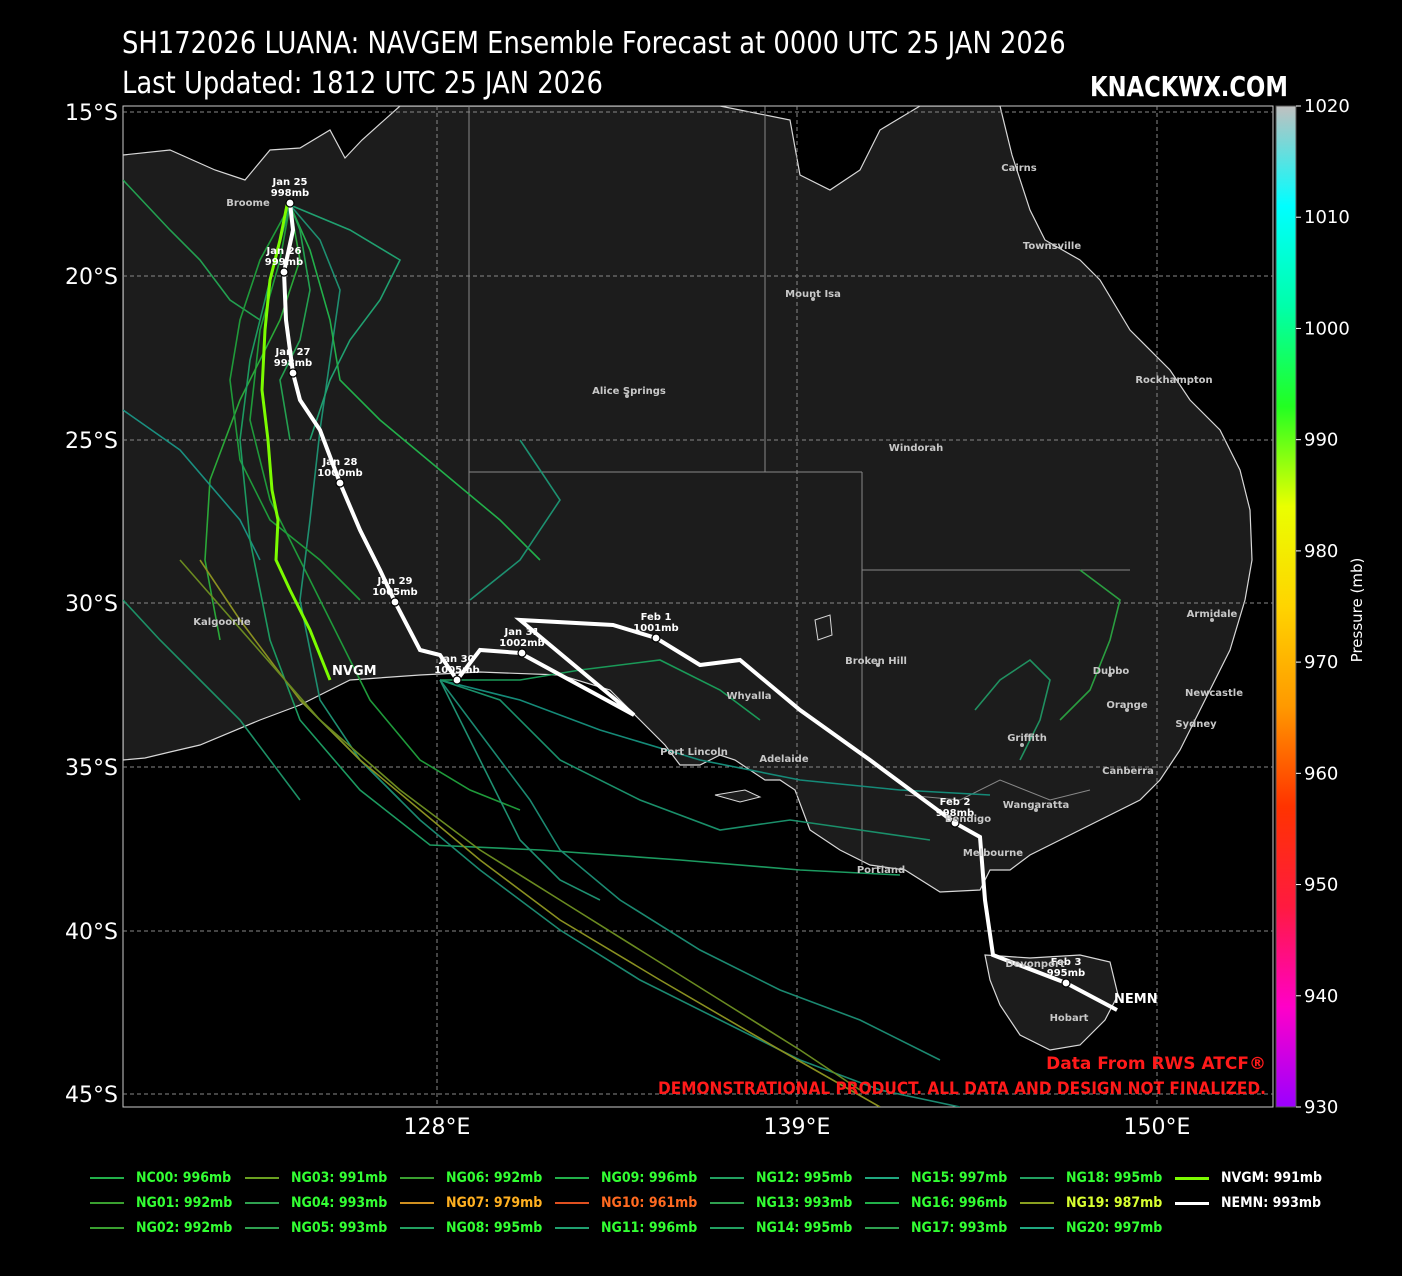  I want to click on track-point-date: Jan 28, so click(340, 462).